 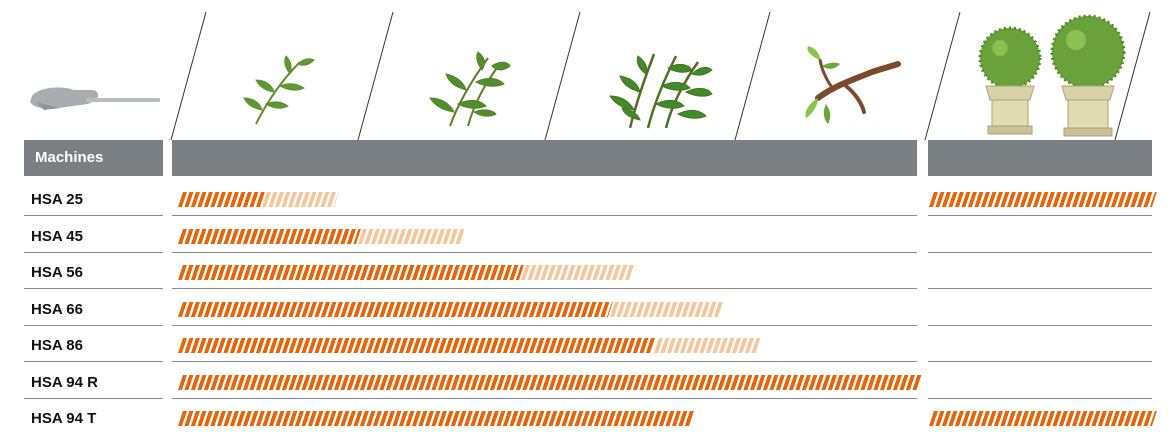 I want to click on topiary-icon, so click(x=1052, y=75).